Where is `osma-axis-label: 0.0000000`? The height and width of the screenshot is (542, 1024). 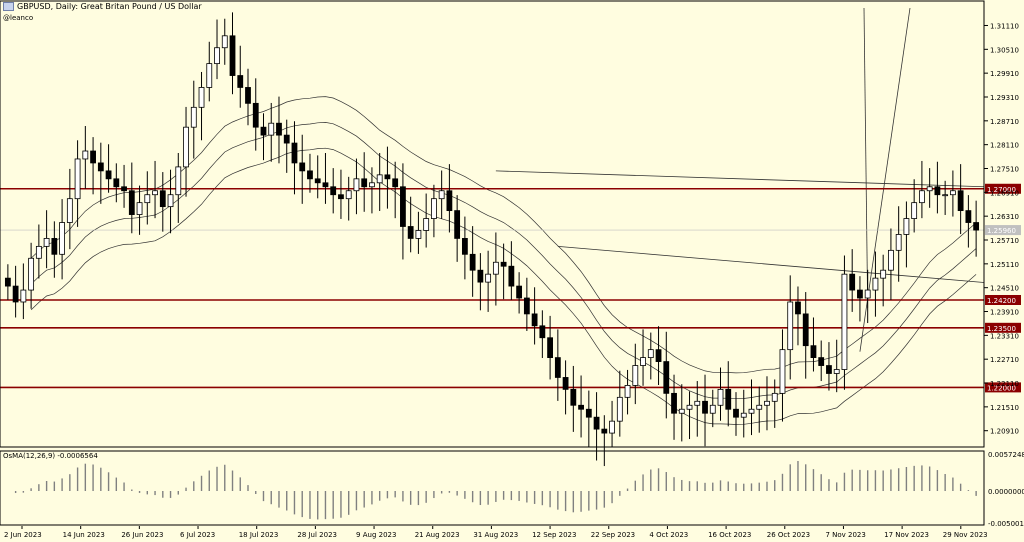
osma-axis-label: 0.0000000 is located at coordinates (1006, 492).